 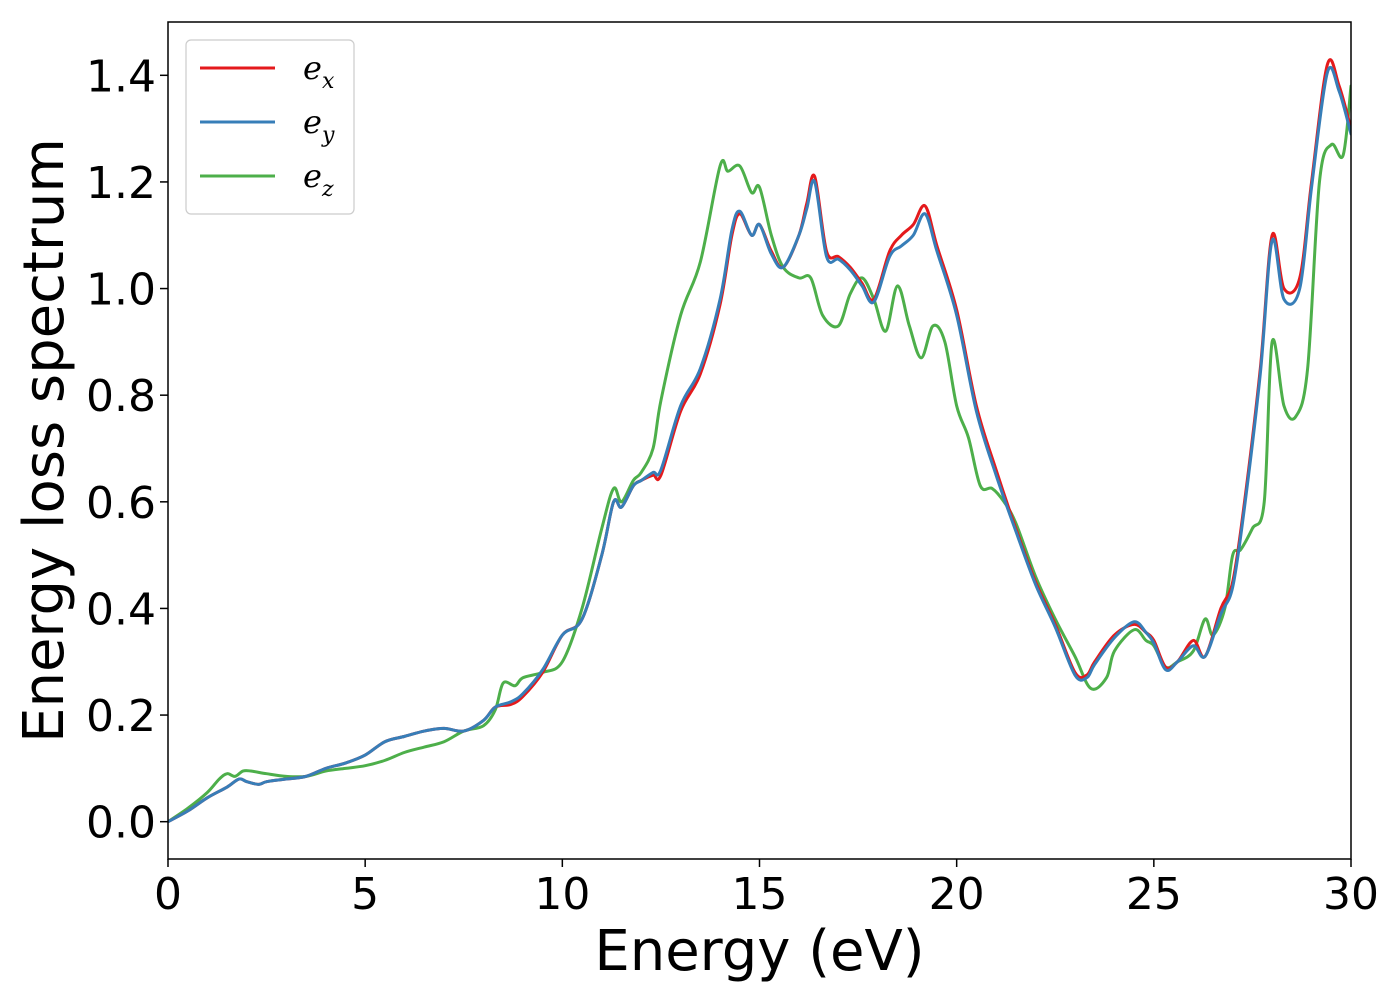 What do you see at coordinates (121, 609) in the screenshot?
I see `y-tick-label: 0.4` at bounding box center [121, 609].